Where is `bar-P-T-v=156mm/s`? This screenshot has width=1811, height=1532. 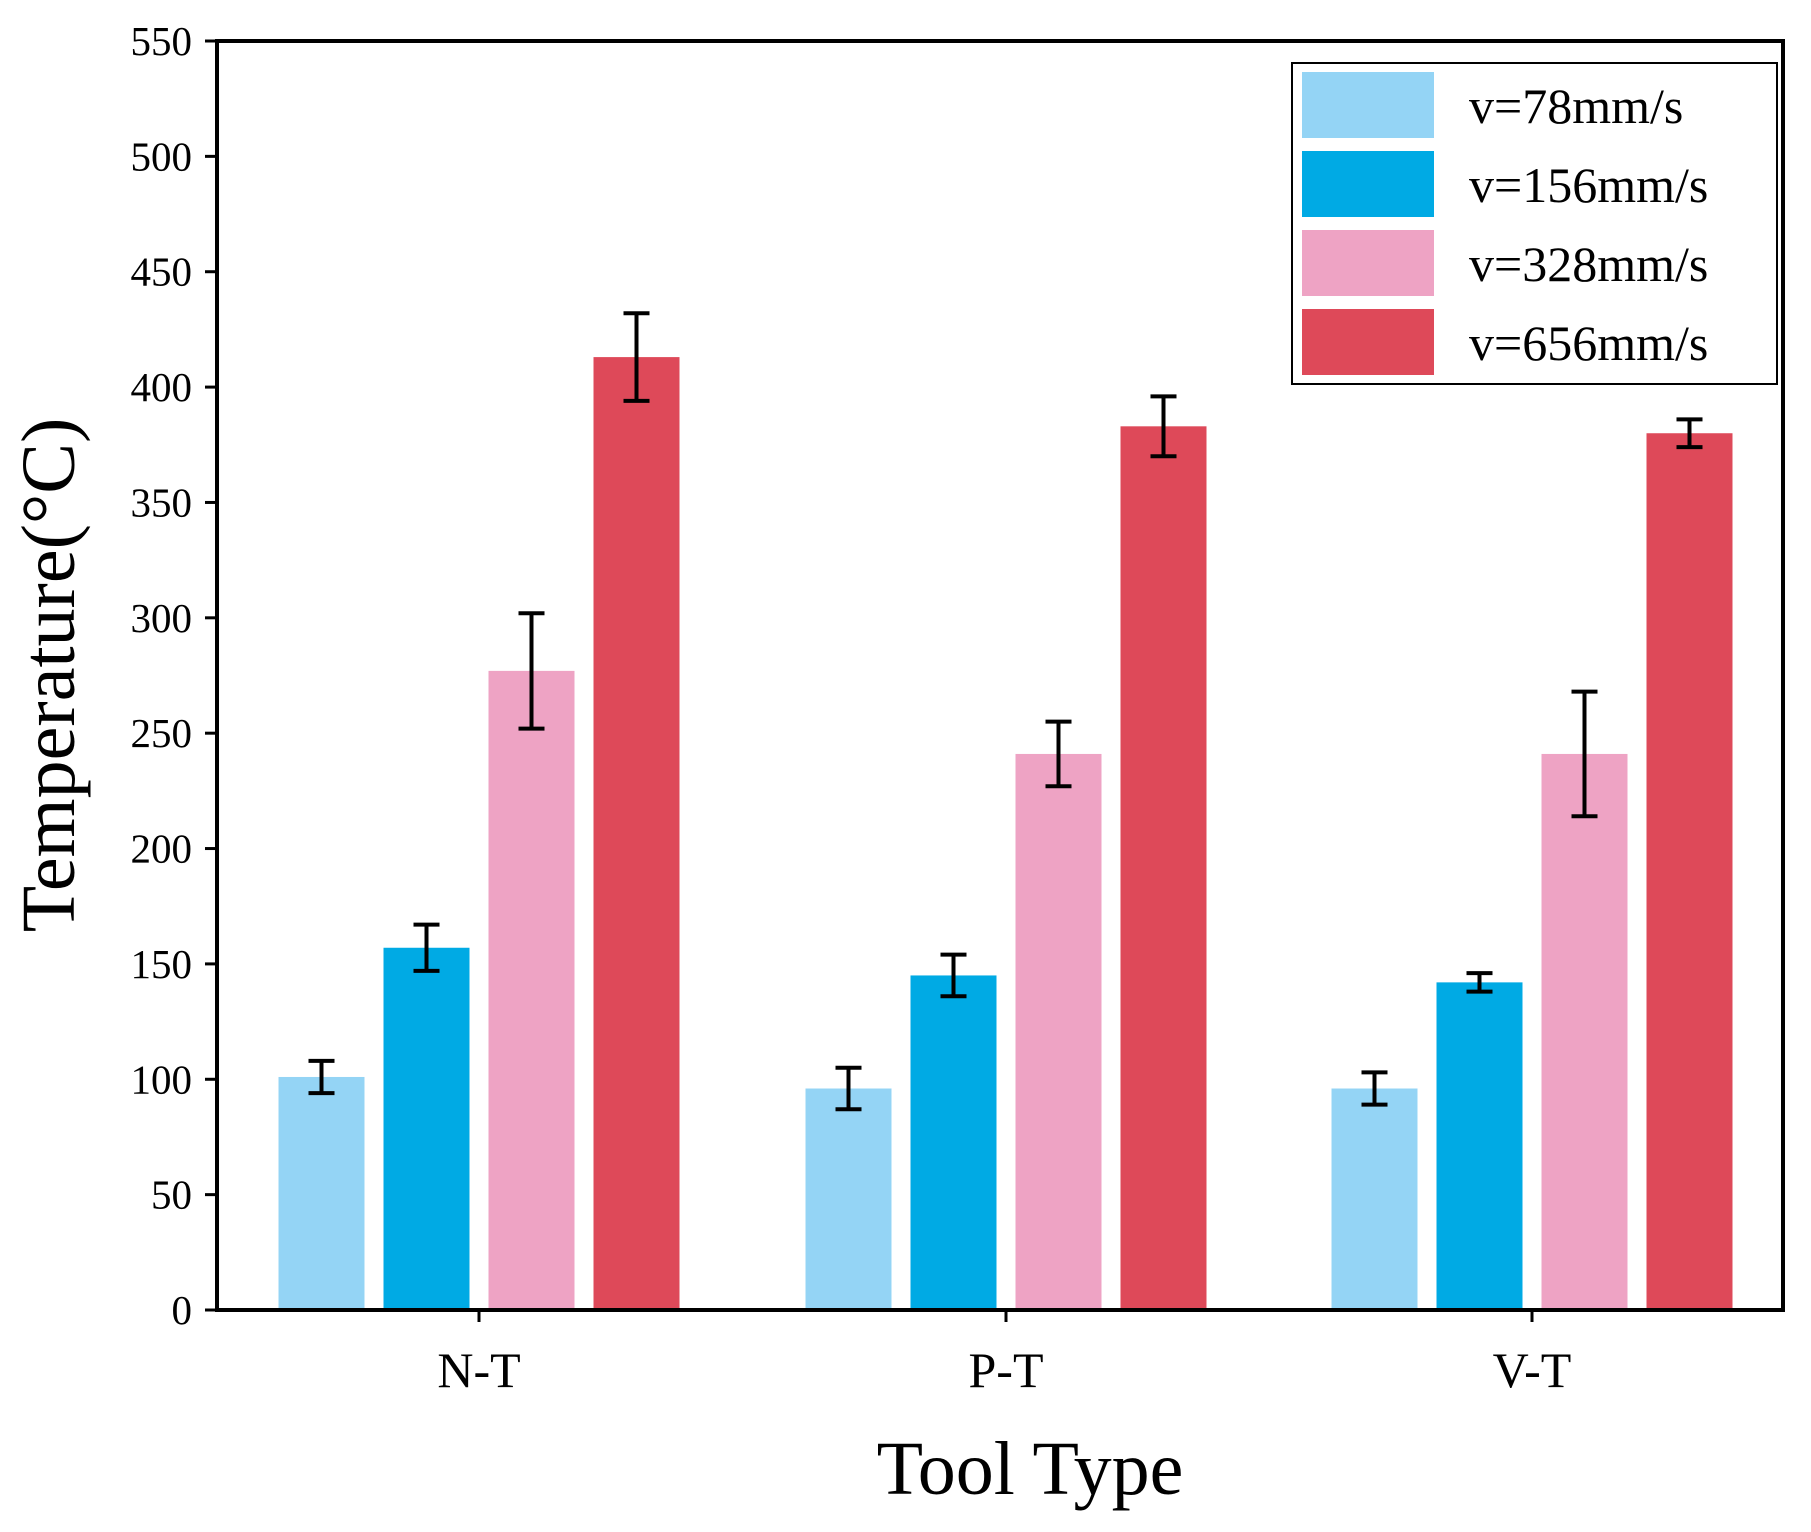
bar-P-T-v=156mm/s is located at coordinates (953, 1142).